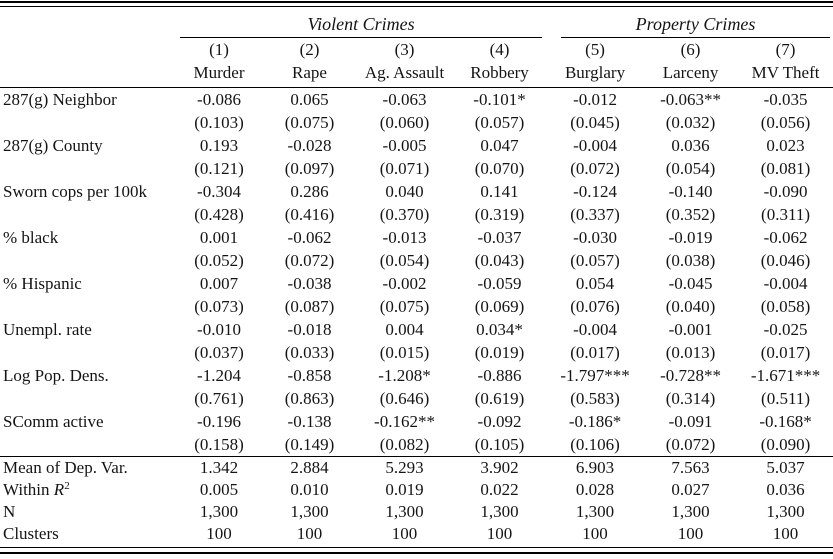 The width and height of the screenshot is (833, 559). Describe the element at coordinates (404, 214) in the screenshot. I see `std-error-cell: (0.370)` at that location.